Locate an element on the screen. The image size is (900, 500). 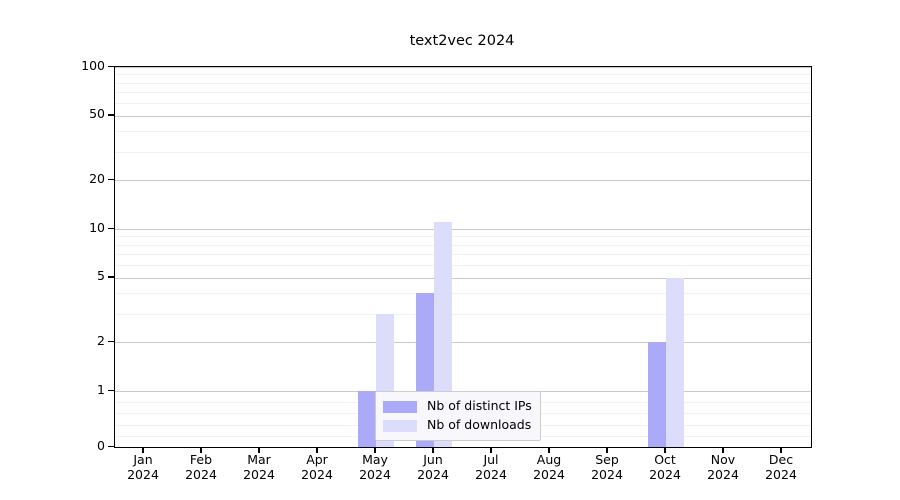
x-tick-month: Jul is located at coordinates (491, 459).